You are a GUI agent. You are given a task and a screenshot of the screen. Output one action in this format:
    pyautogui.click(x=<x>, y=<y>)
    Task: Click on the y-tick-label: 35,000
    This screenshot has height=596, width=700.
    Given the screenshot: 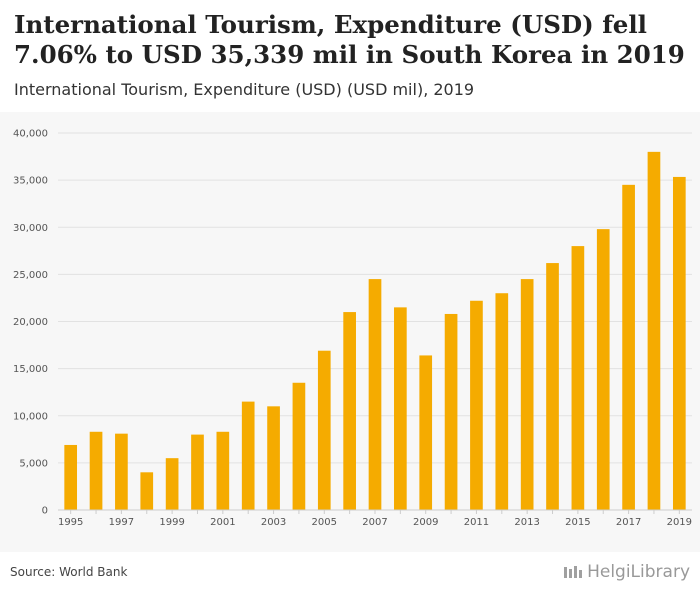 What is the action you would take?
    pyautogui.click(x=30, y=181)
    